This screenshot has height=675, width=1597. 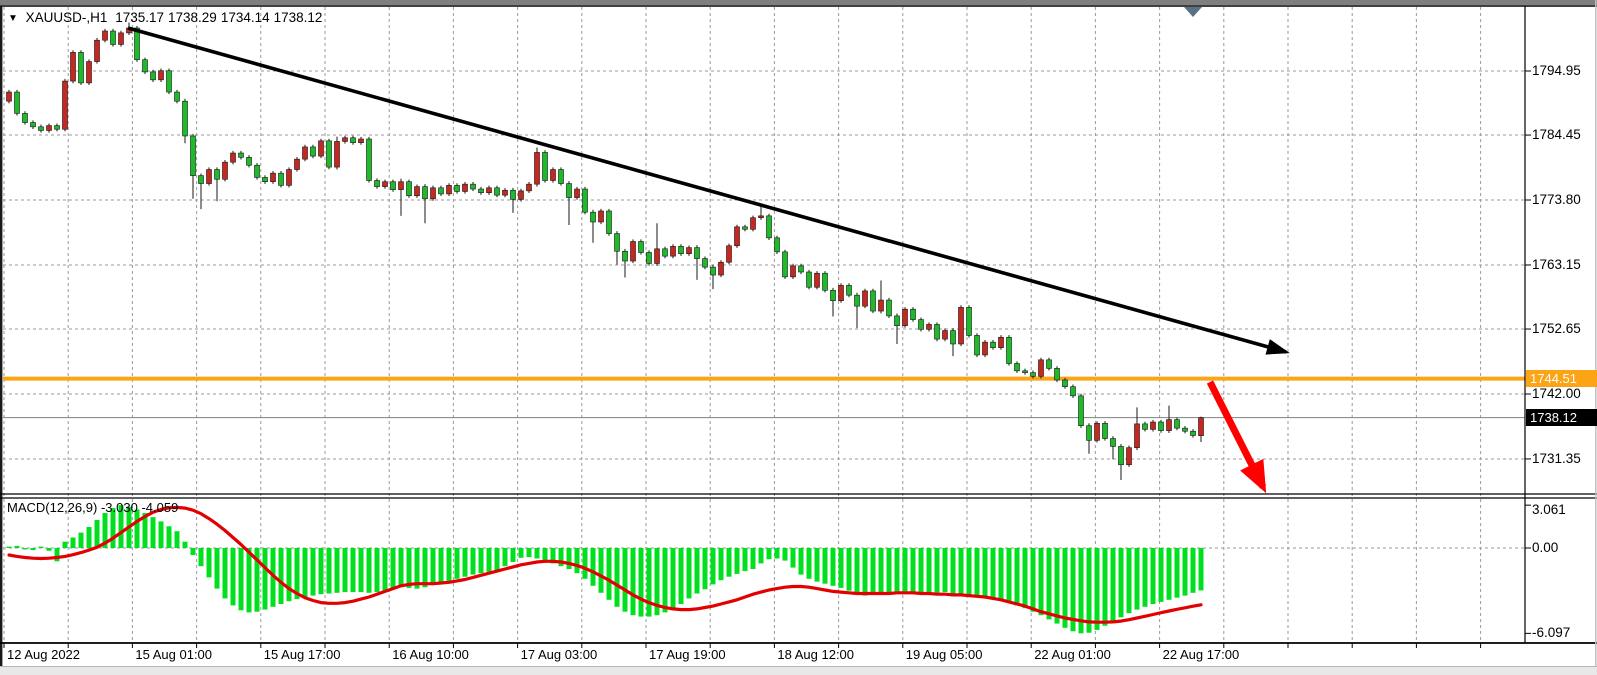 What do you see at coordinates (1545, 547) in the screenshot?
I see `macd-axis-label: 0.00` at bounding box center [1545, 547].